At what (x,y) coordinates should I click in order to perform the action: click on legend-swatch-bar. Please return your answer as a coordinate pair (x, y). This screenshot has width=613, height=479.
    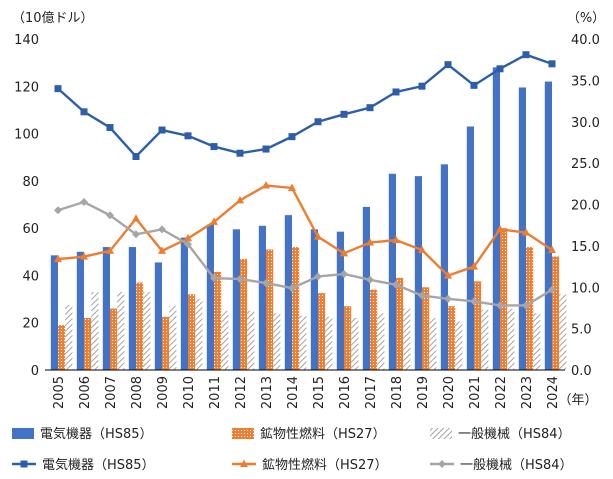
    Looking at the image, I should click on (441, 433).